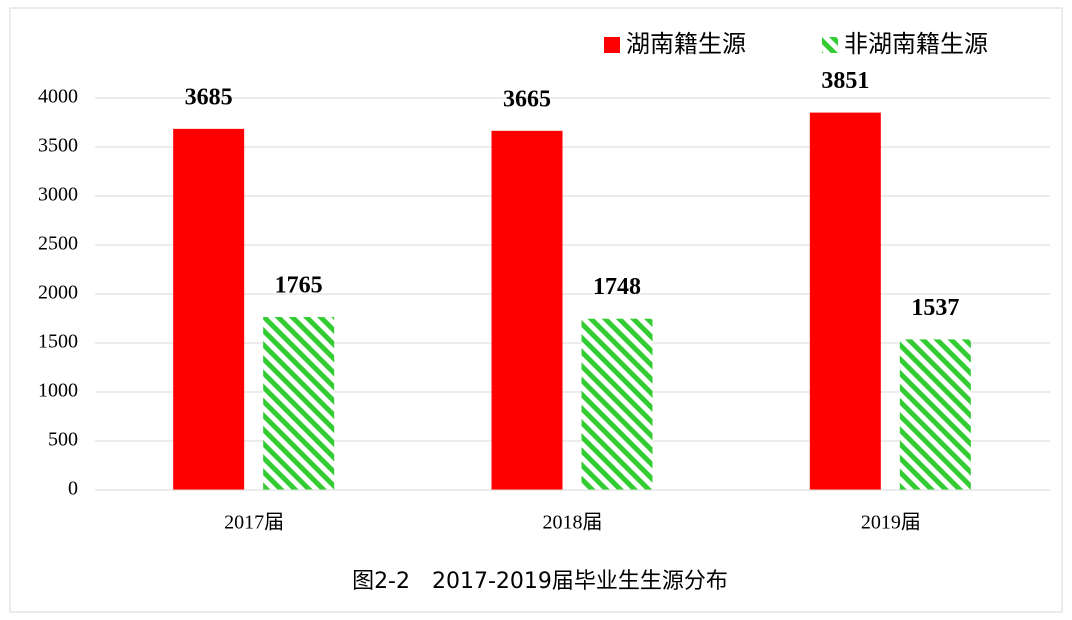 This screenshot has width=1072, height=620. Describe the element at coordinates (58, 342) in the screenshot. I see `y-tick-label: 1500` at that location.